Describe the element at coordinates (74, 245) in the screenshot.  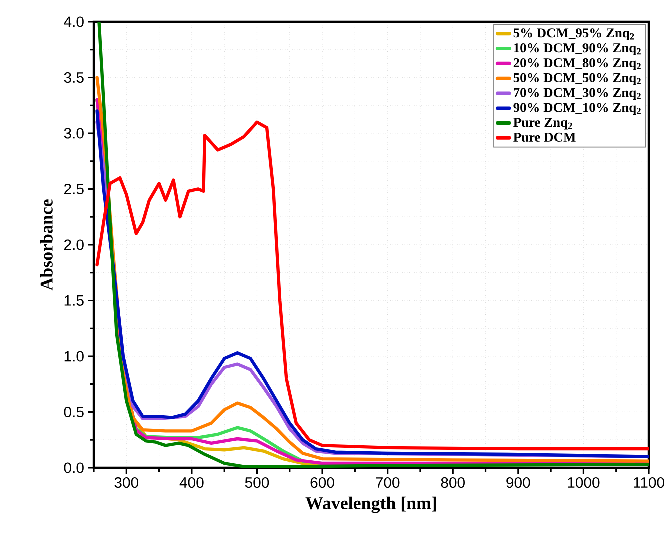
I see `y-tick-label: 2.0` at that location.